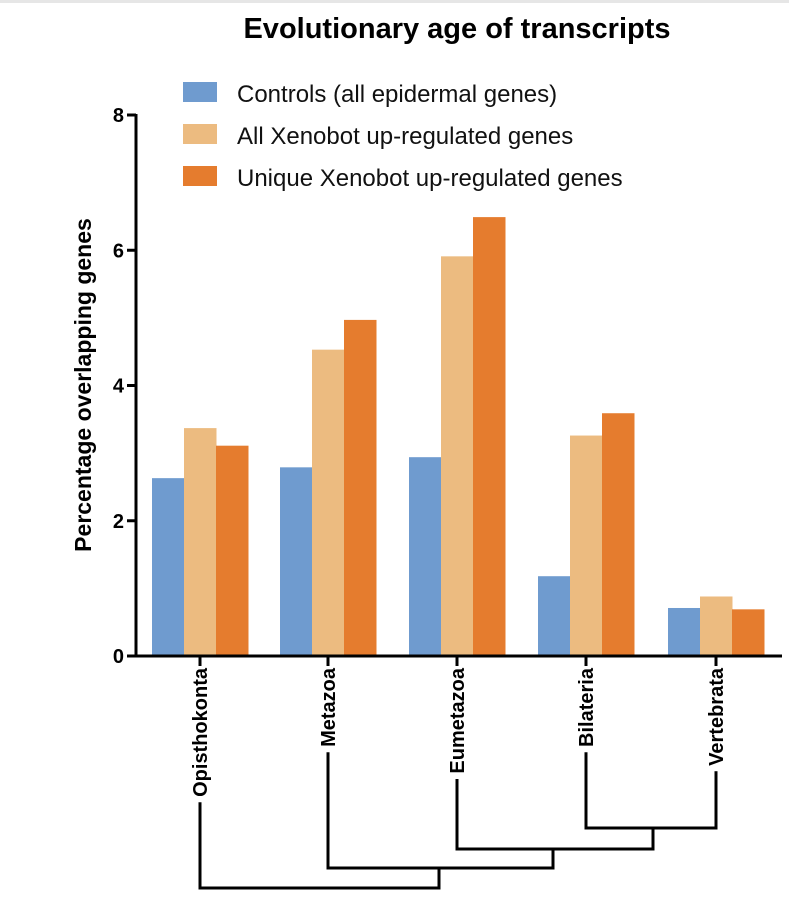 The image size is (789, 897). Describe the element at coordinates (118, 657) in the screenshot. I see `y-tick-label: 0` at that location.